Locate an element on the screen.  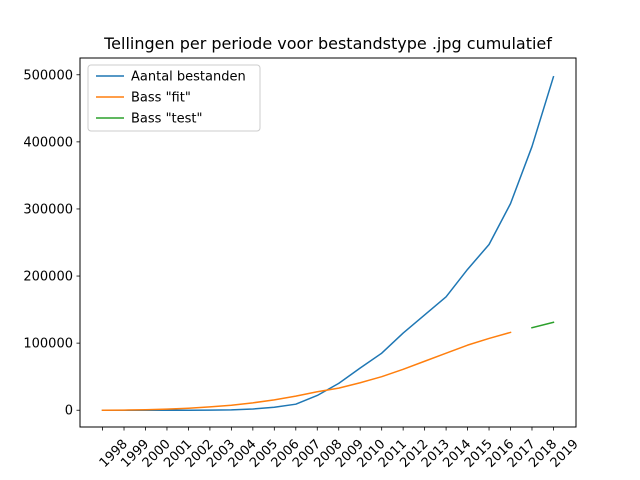
y-tick-label: 200000 is located at coordinates (48, 277).